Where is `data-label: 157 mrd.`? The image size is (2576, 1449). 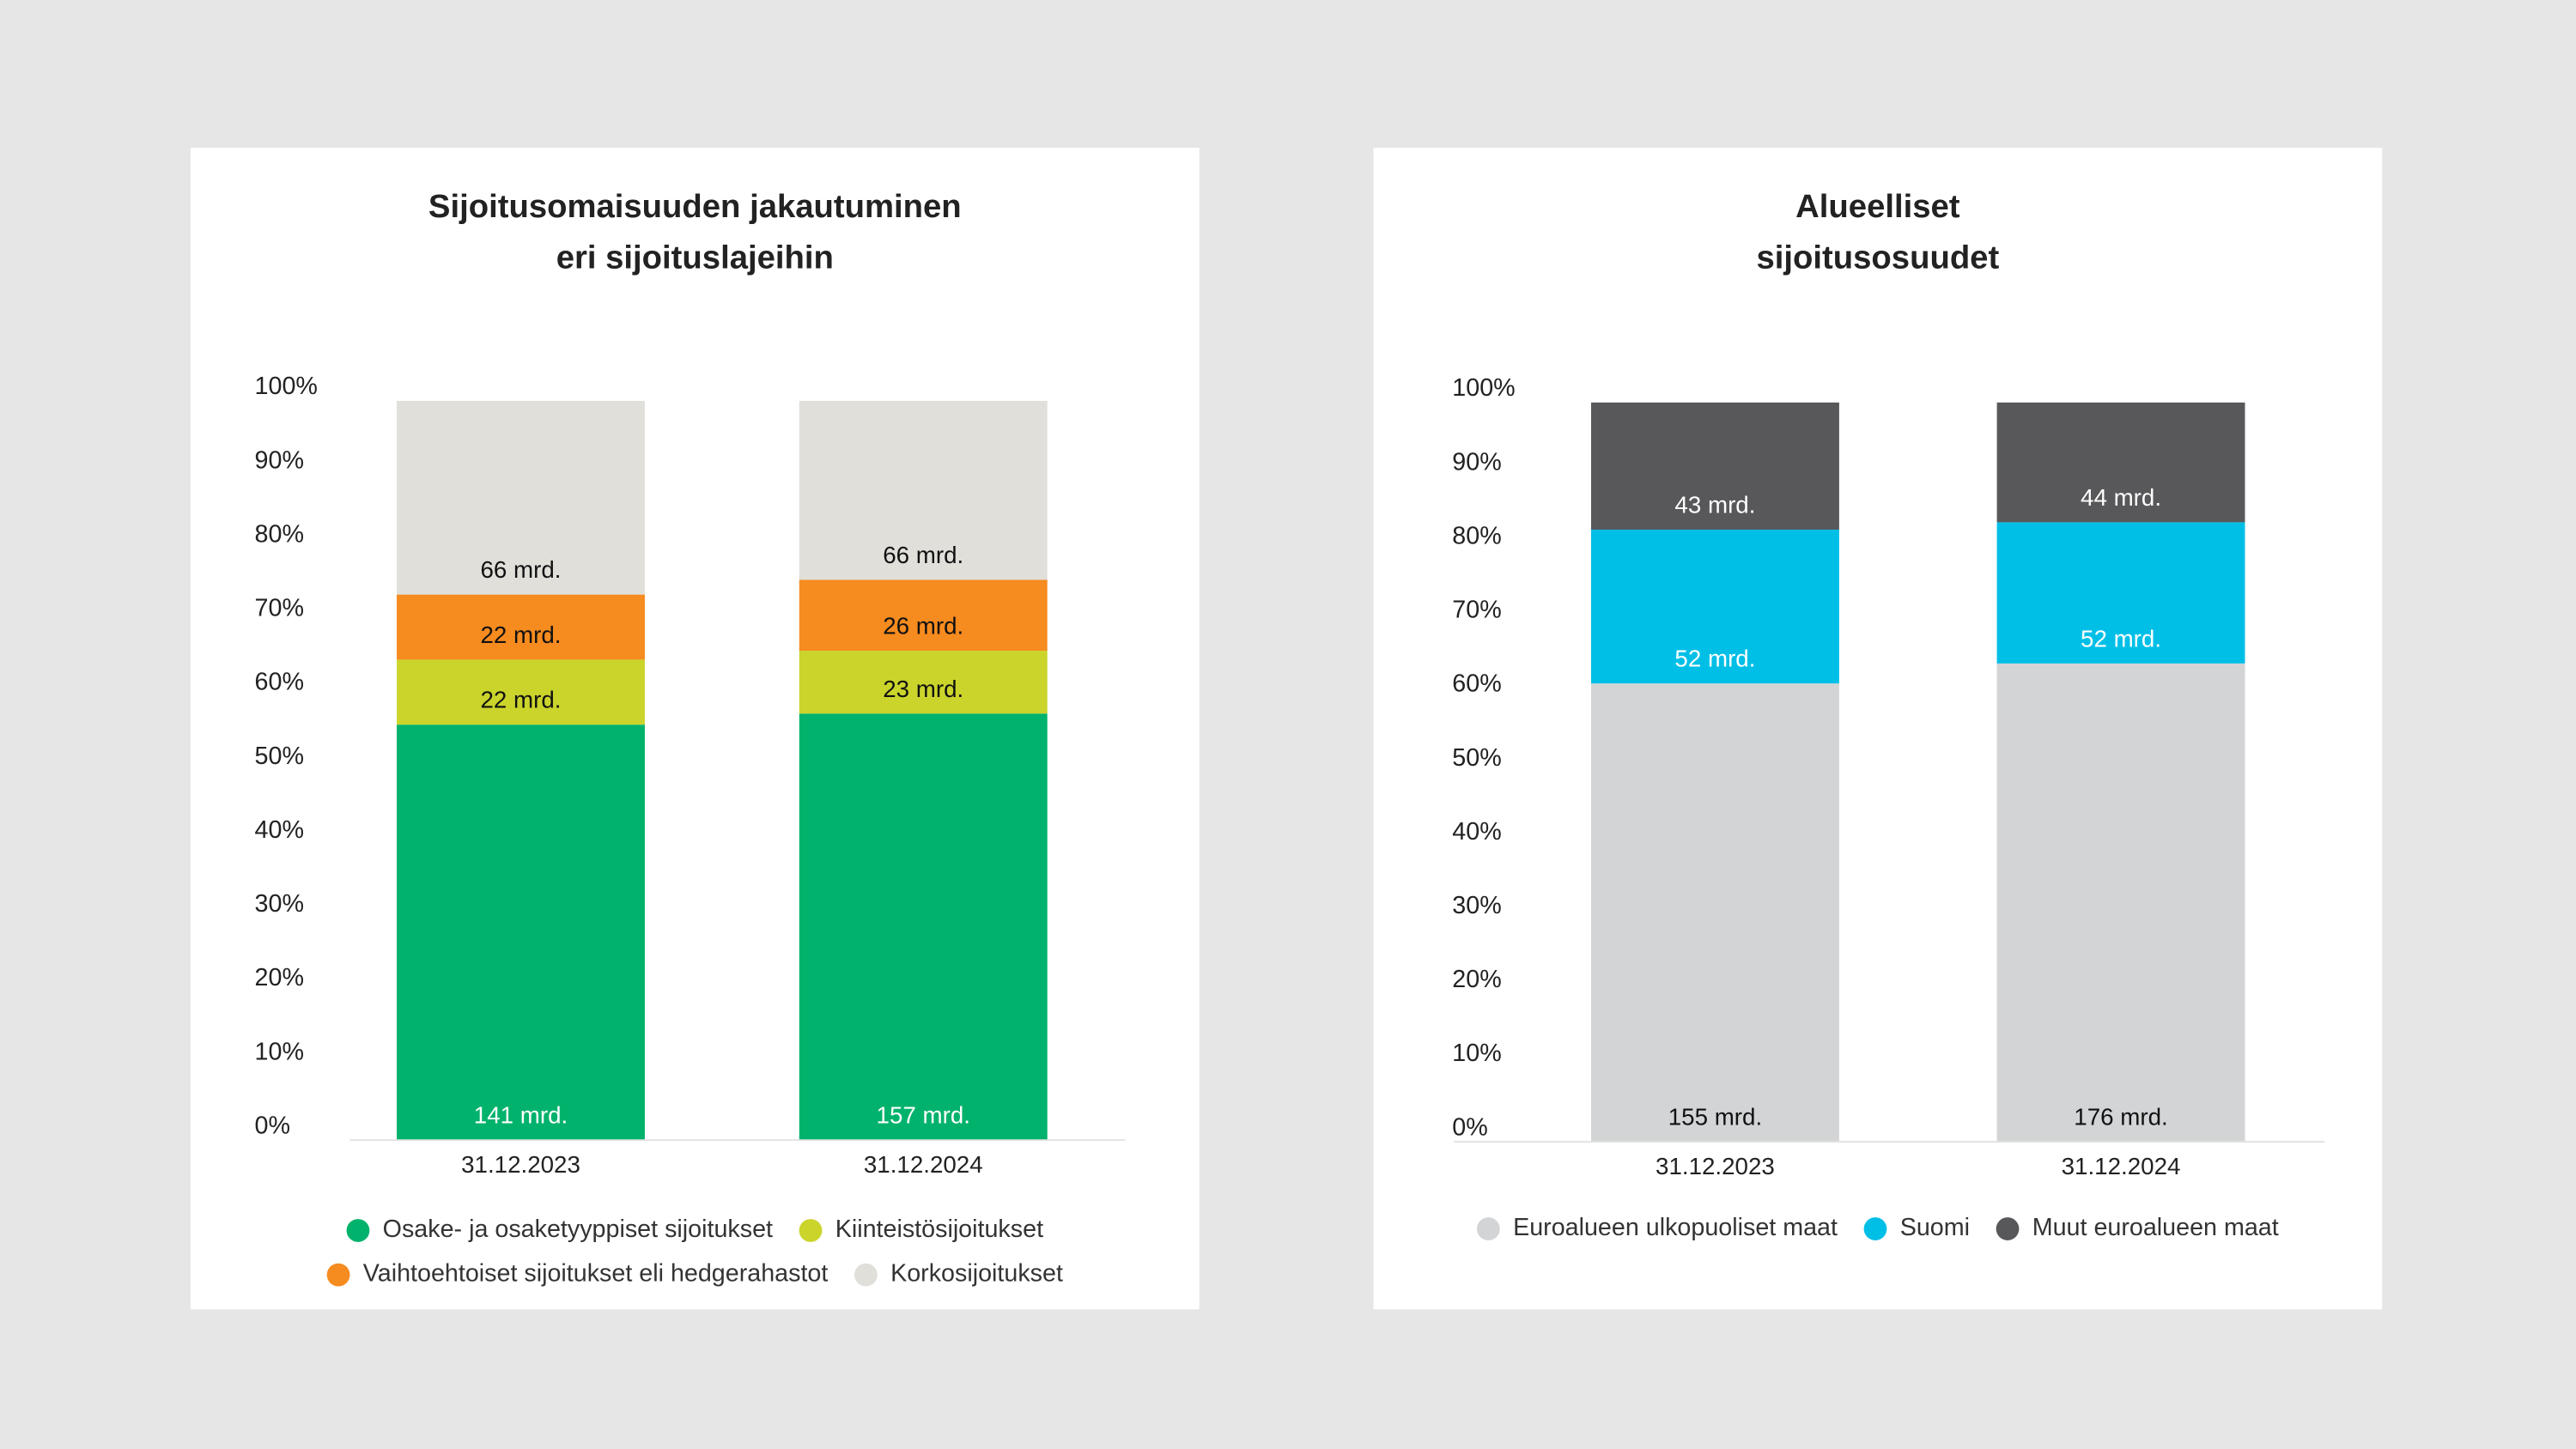
data-label: 157 mrd. is located at coordinates (924, 1115).